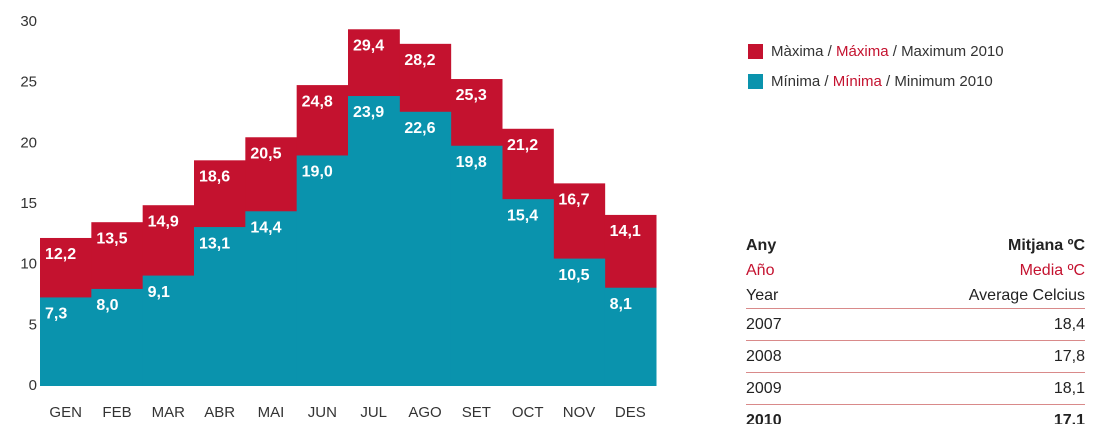  What do you see at coordinates (915, 388) in the screenshot?
I see `table-row: 2009 18,1` at bounding box center [915, 388].